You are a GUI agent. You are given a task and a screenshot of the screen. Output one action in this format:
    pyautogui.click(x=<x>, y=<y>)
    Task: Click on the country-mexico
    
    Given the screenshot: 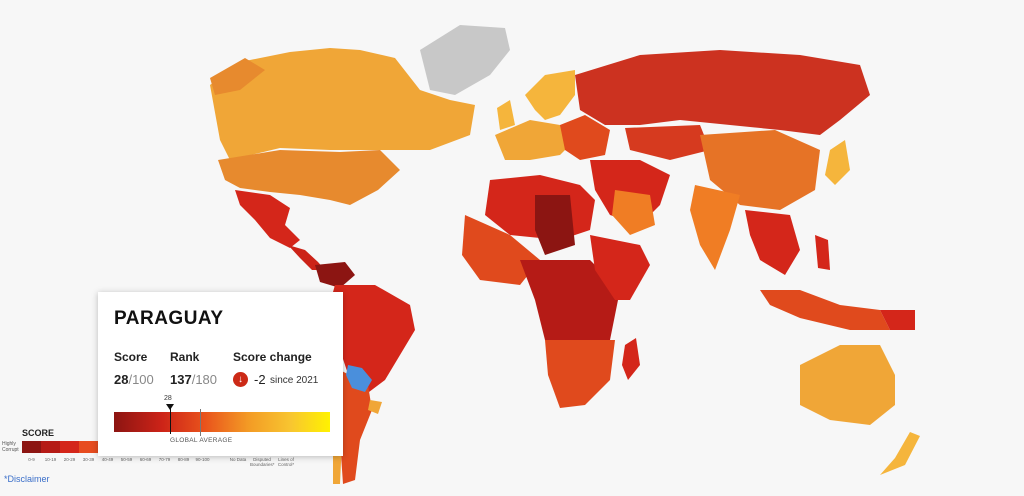 What is the action you would take?
    pyautogui.click(x=267, y=219)
    